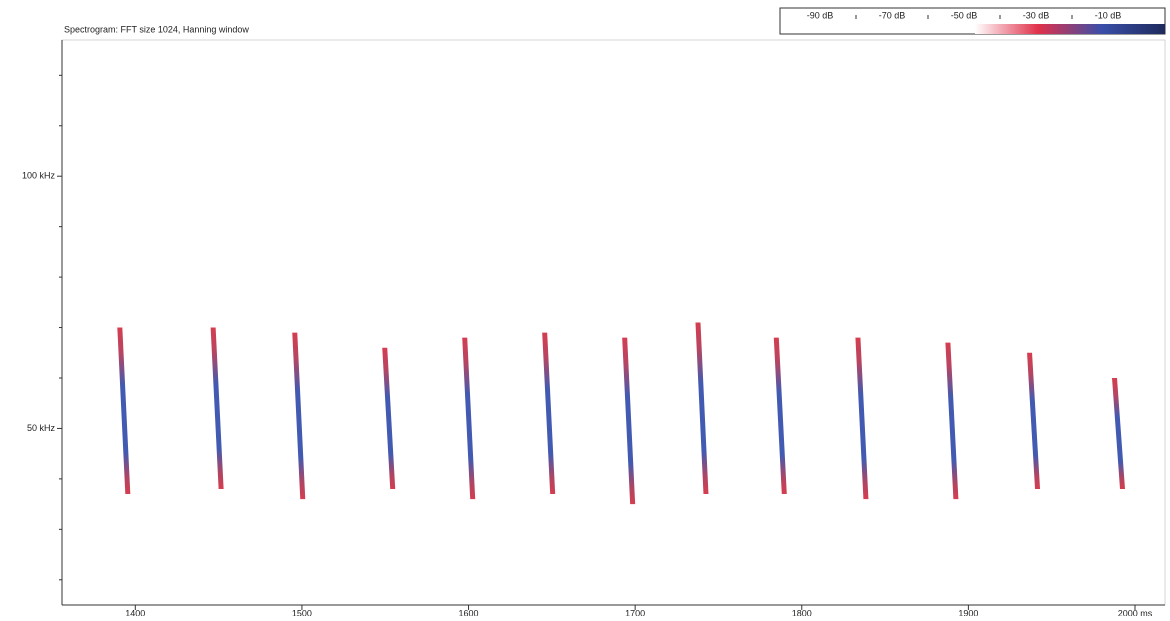 This screenshot has height=621, width=1170. What do you see at coordinates (964, 15) in the screenshot?
I see `colorbar-label: -50 dB` at bounding box center [964, 15].